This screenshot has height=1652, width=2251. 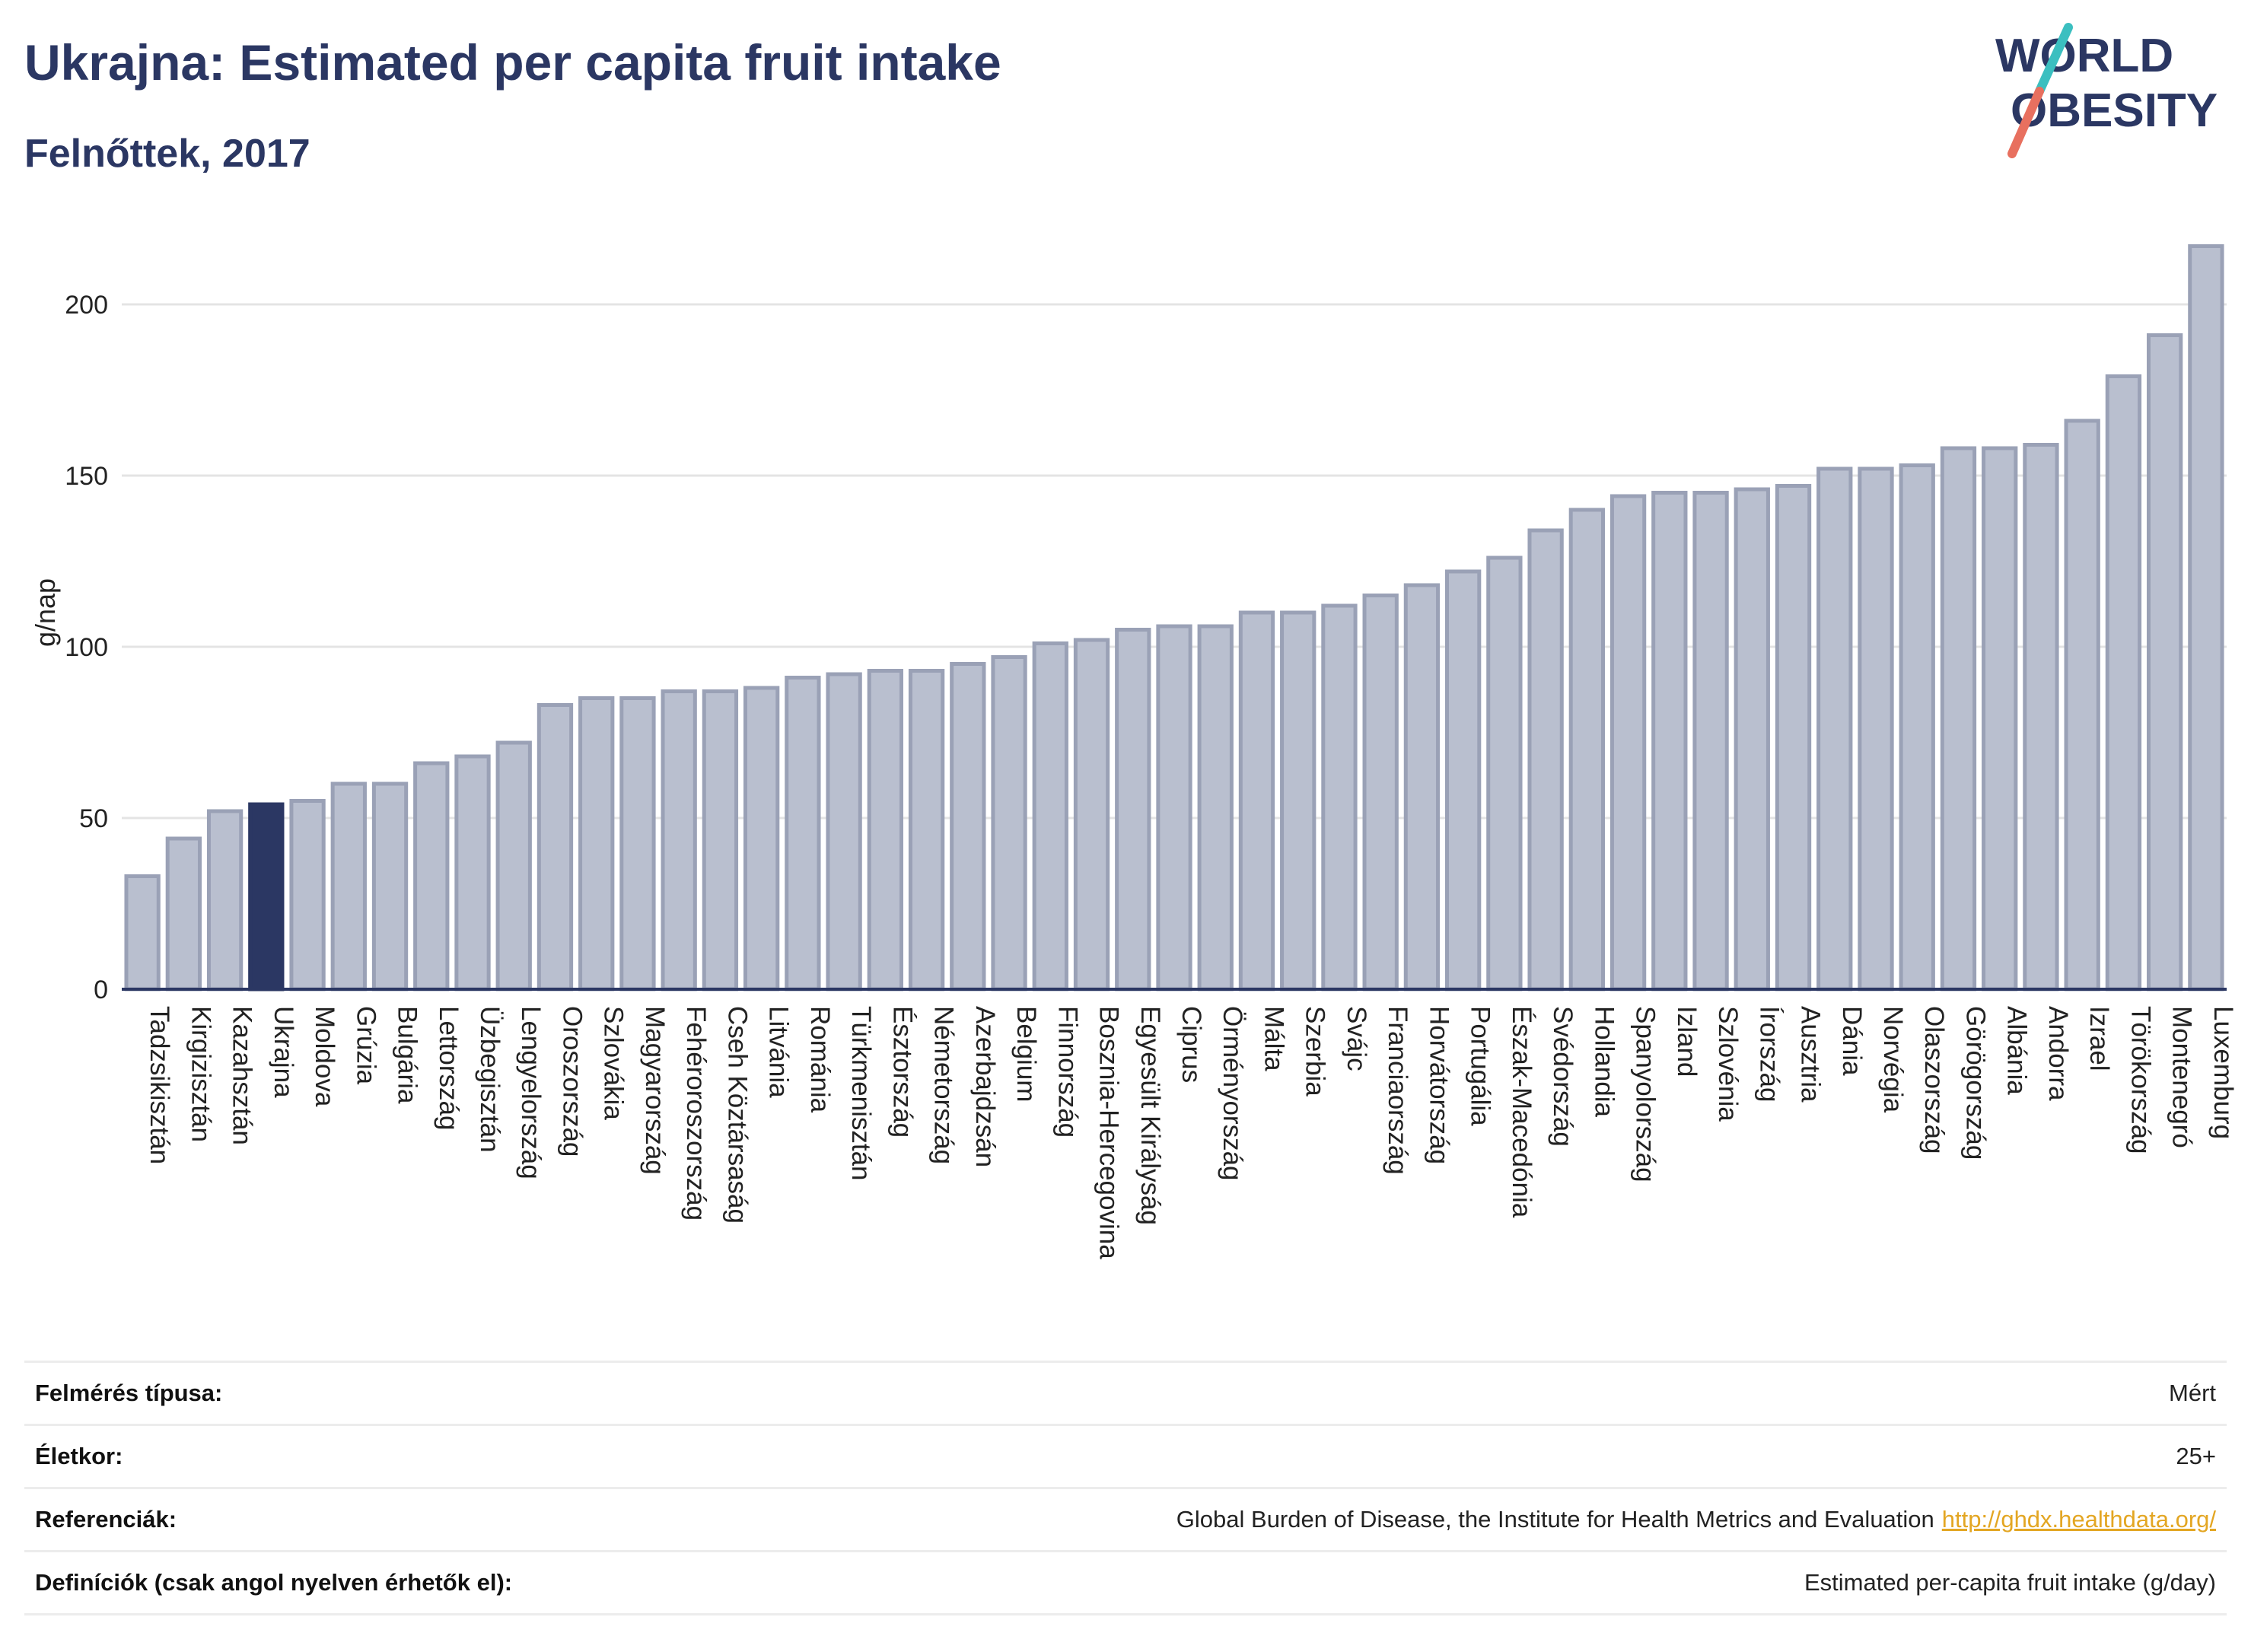 What do you see at coordinates (761, 839) in the screenshot?
I see `bar-Litvánia` at bounding box center [761, 839].